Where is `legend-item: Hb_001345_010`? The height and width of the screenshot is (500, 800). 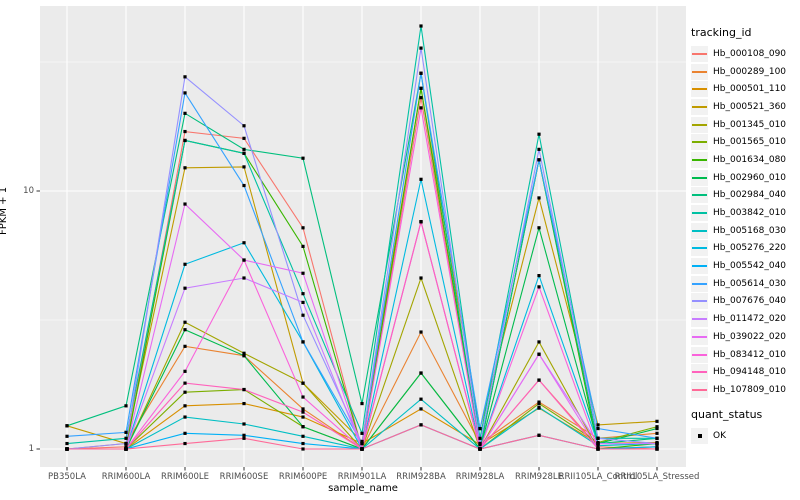 legend-item: Hb_001345_010 is located at coordinates (745, 125).